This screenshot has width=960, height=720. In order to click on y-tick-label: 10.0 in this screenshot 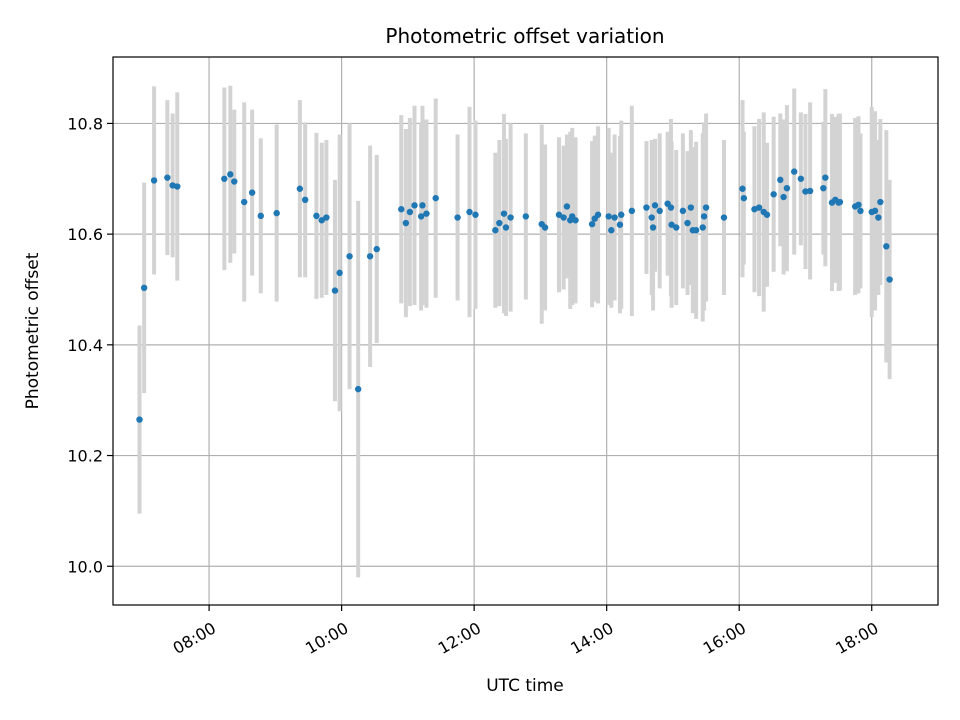, I will do `click(85, 566)`.